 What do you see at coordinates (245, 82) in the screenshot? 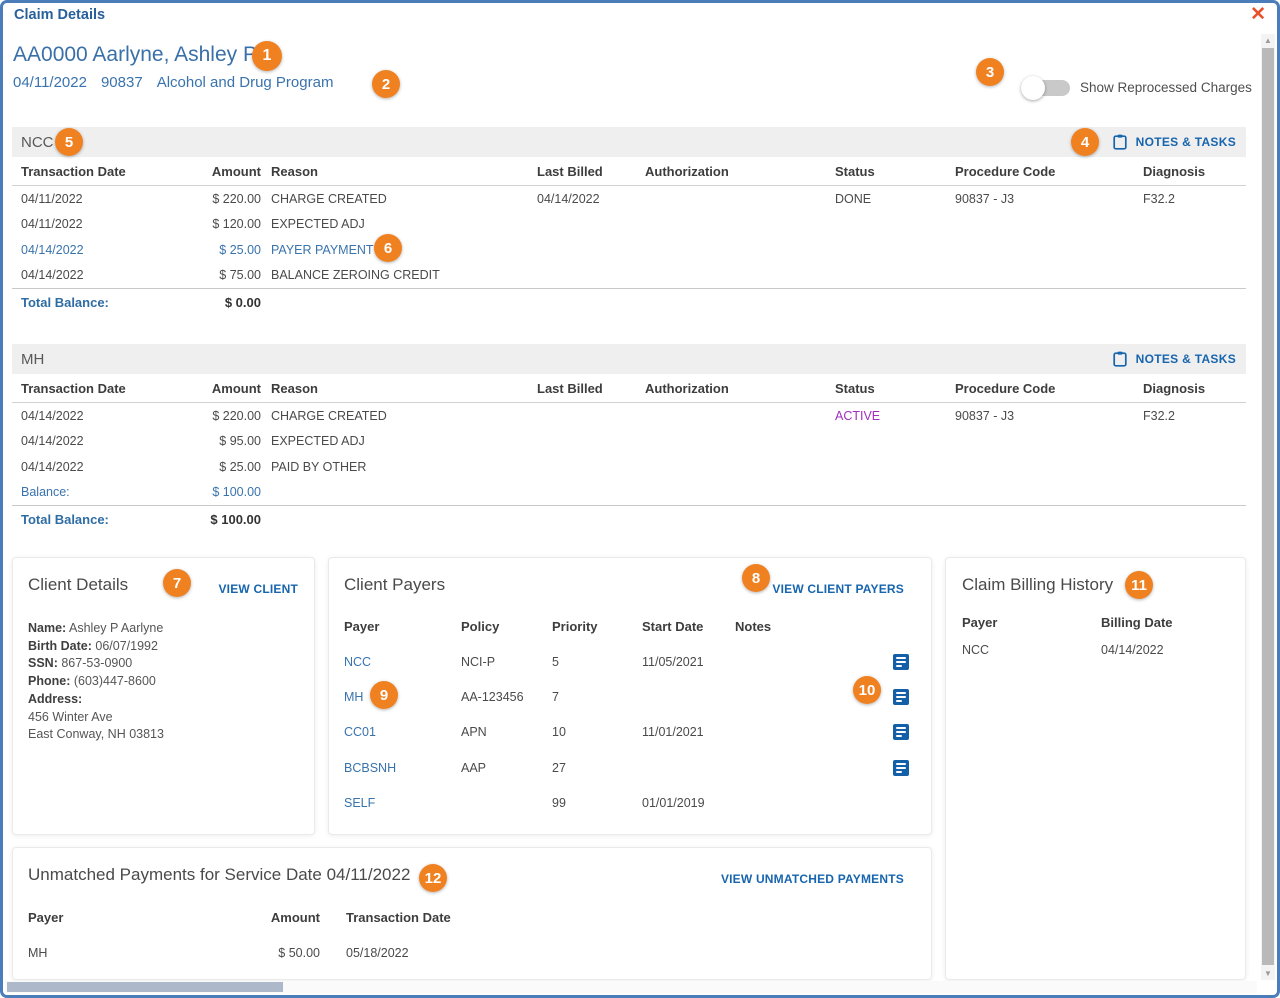
I see `program-link: Alcohol and Drug Program` at bounding box center [245, 82].